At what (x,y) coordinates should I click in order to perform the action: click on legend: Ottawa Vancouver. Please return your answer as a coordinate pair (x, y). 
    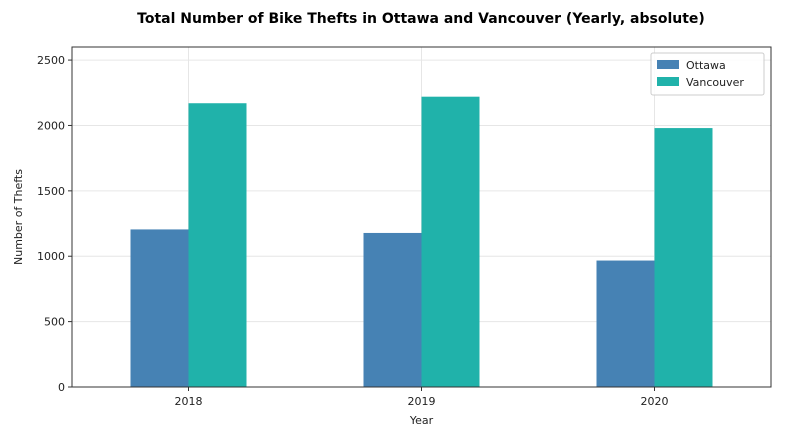
    Looking at the image, I should click on (707, 74).